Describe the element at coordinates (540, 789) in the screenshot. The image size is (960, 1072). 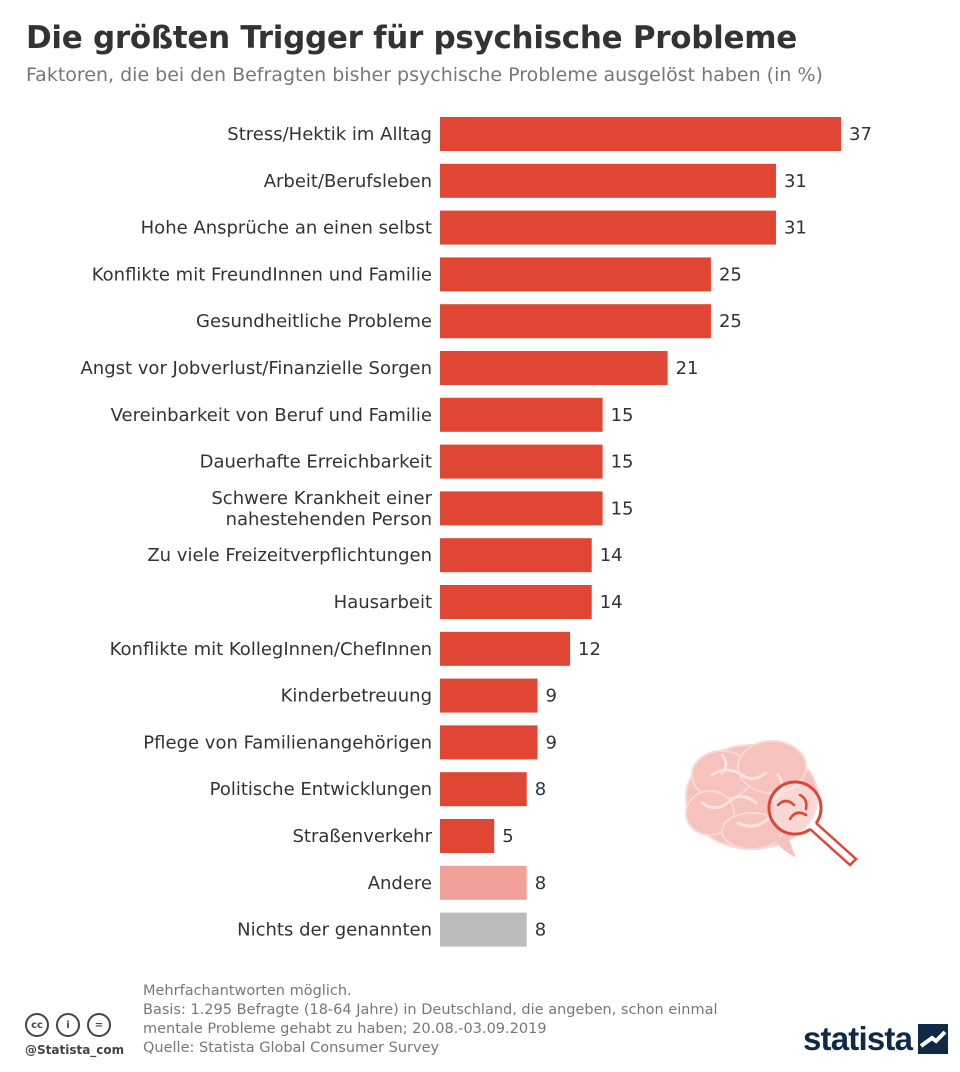
I see `value-label-15: 8` at that location.